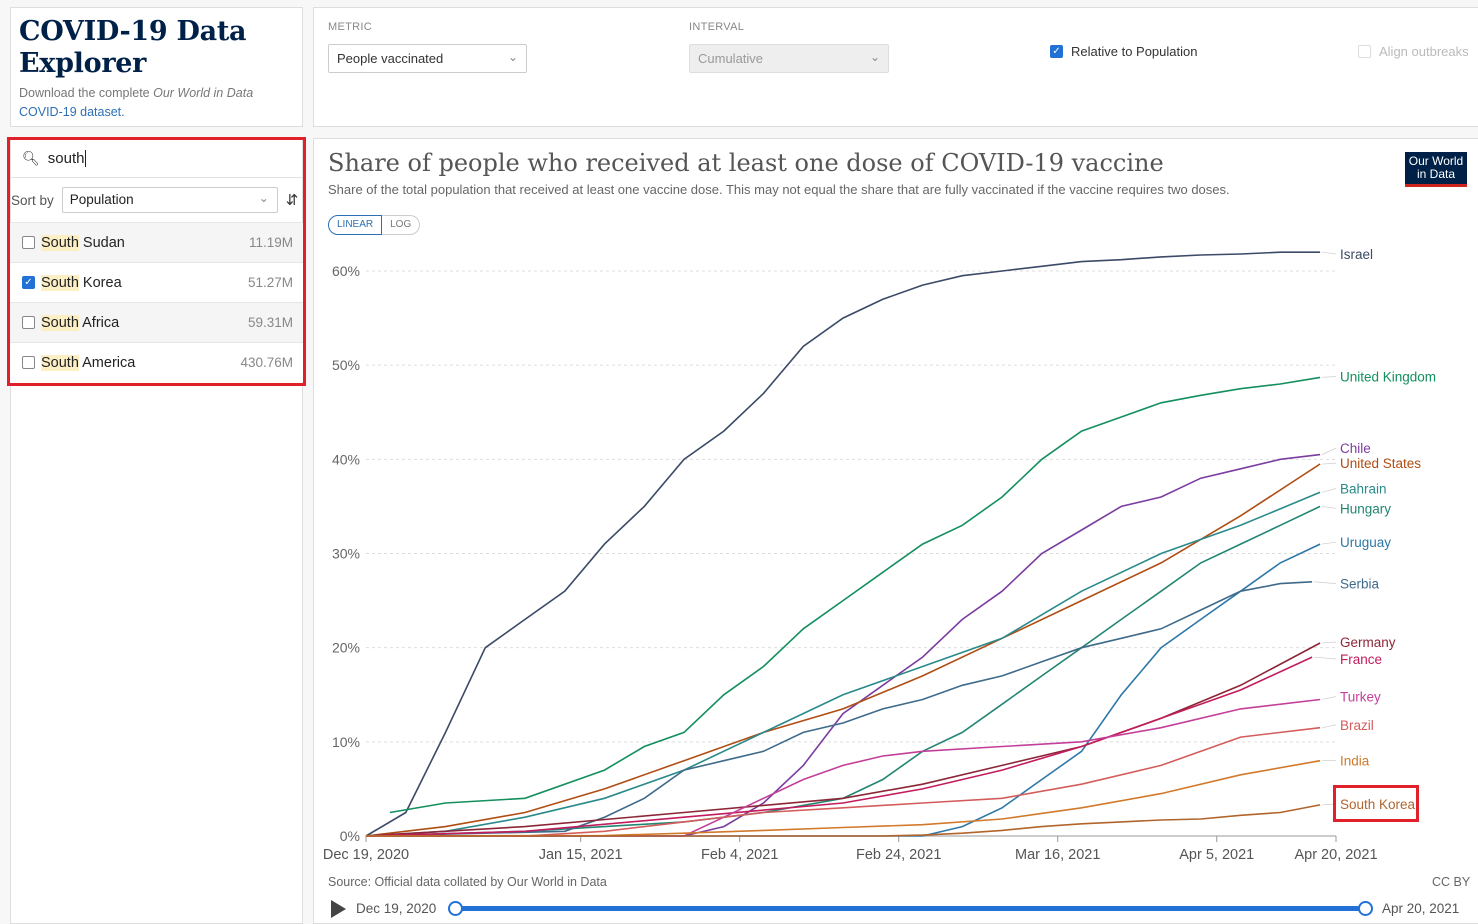  I want to click on result-row: South Africa 59.31M, so click(156, 322).